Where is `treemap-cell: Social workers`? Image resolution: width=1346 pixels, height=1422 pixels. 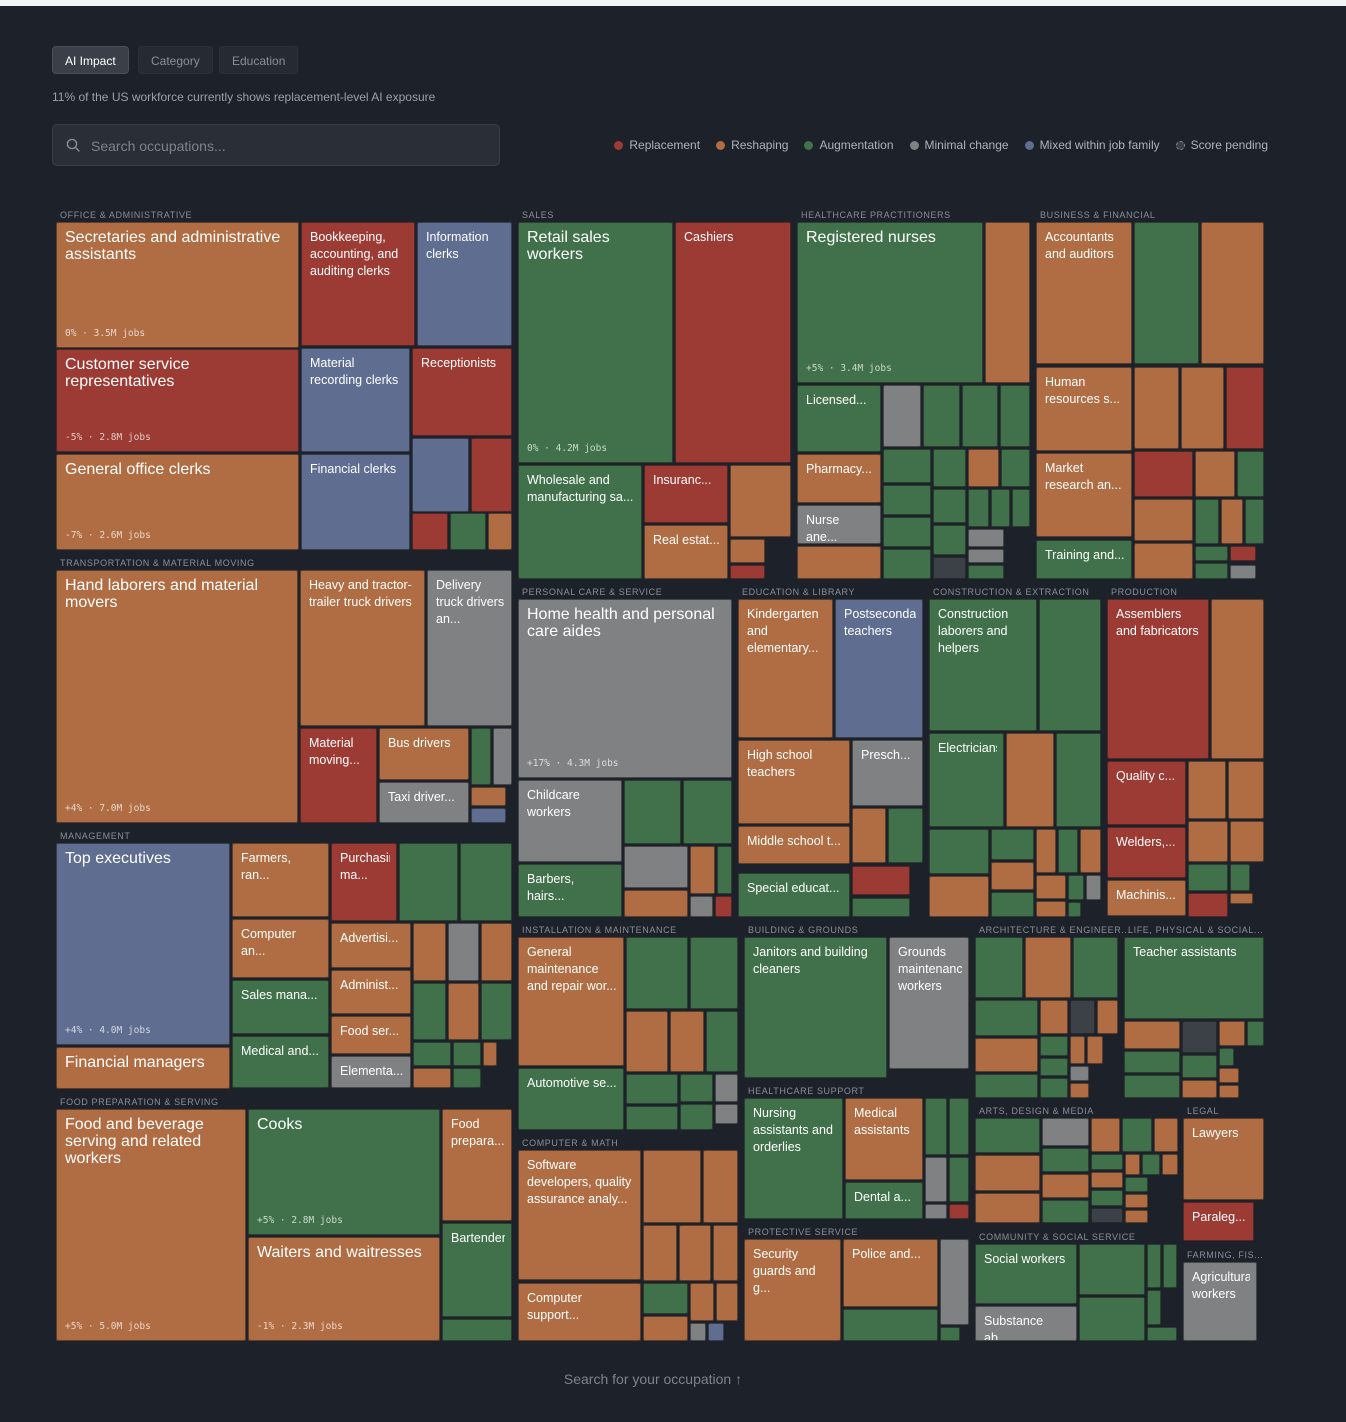
treemap-cell: Social workers is located at coordinates (1026, 1274).